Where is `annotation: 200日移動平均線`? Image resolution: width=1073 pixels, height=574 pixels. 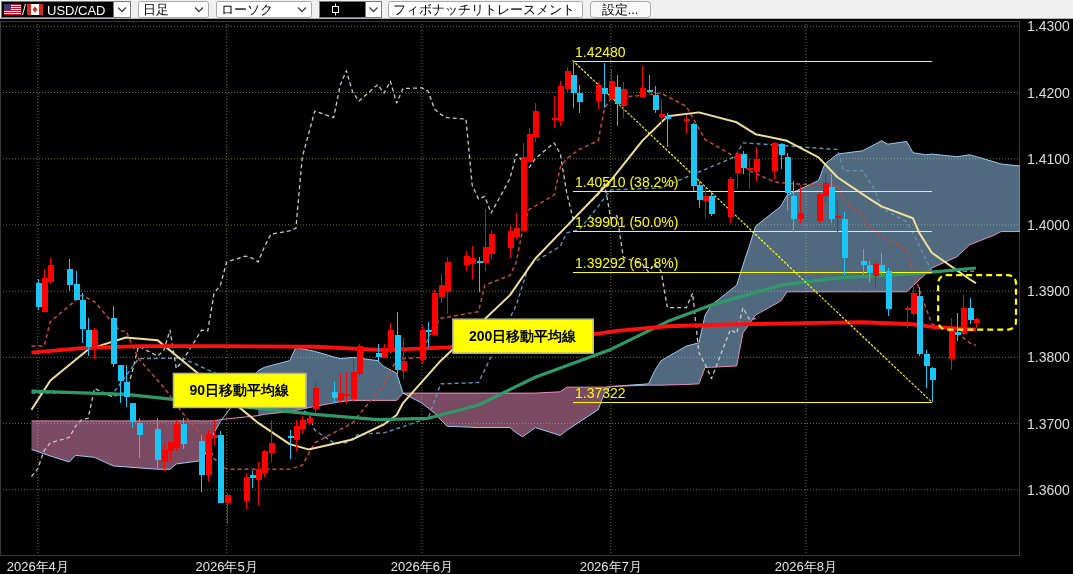 annotation: 200日移動平均線 is located at coordinates (522, 336).